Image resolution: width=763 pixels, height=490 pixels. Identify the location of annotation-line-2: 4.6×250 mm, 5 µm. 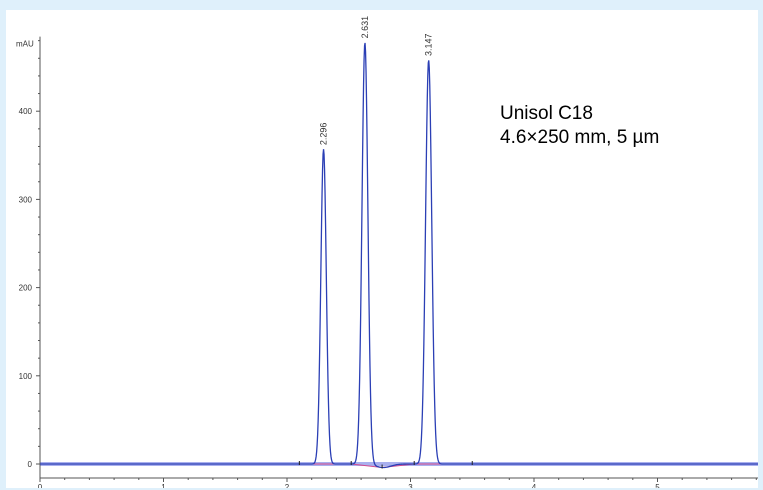
(580, 137).